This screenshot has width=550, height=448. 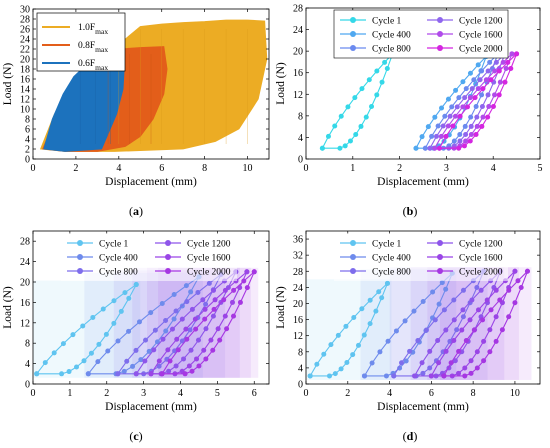 What do you see at coordinates (410, 211) in the screenshot?
I see `panel-label: (b)` at bounding box center [410, 211].